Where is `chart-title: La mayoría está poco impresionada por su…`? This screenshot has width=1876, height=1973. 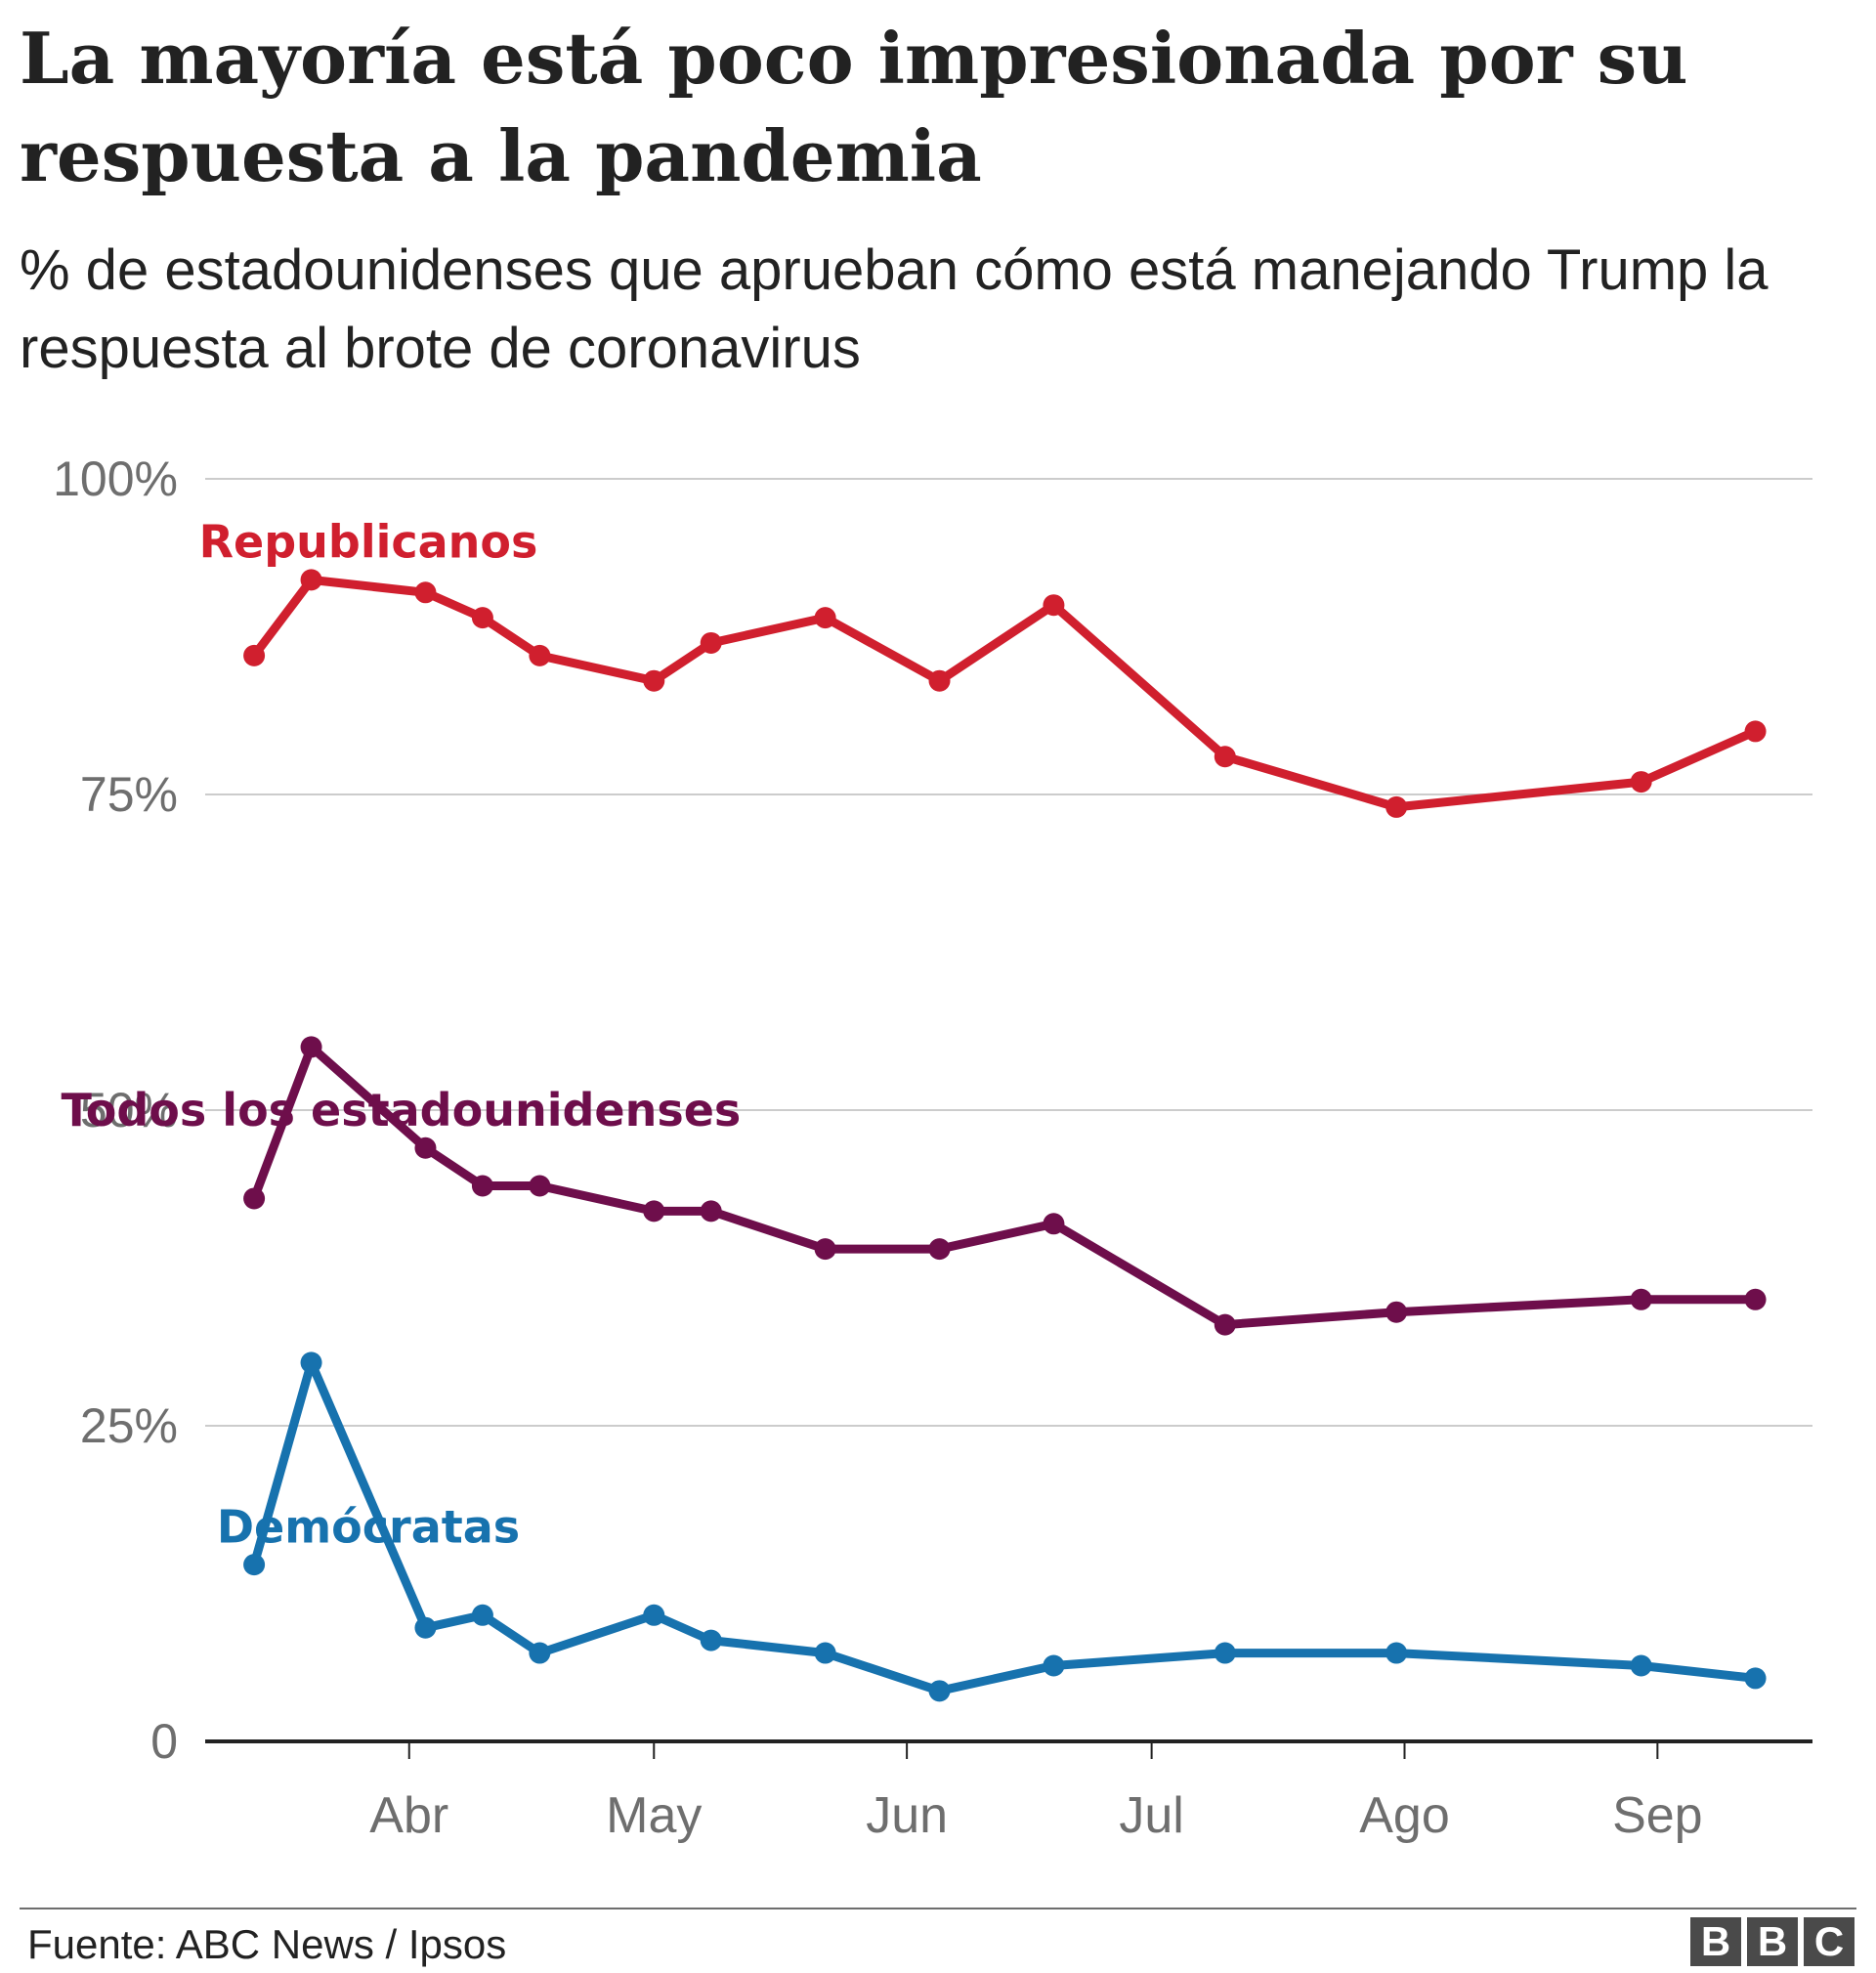
chart-title: La mayoría está poco impresionada por su… is located at coordinates (854, 107).